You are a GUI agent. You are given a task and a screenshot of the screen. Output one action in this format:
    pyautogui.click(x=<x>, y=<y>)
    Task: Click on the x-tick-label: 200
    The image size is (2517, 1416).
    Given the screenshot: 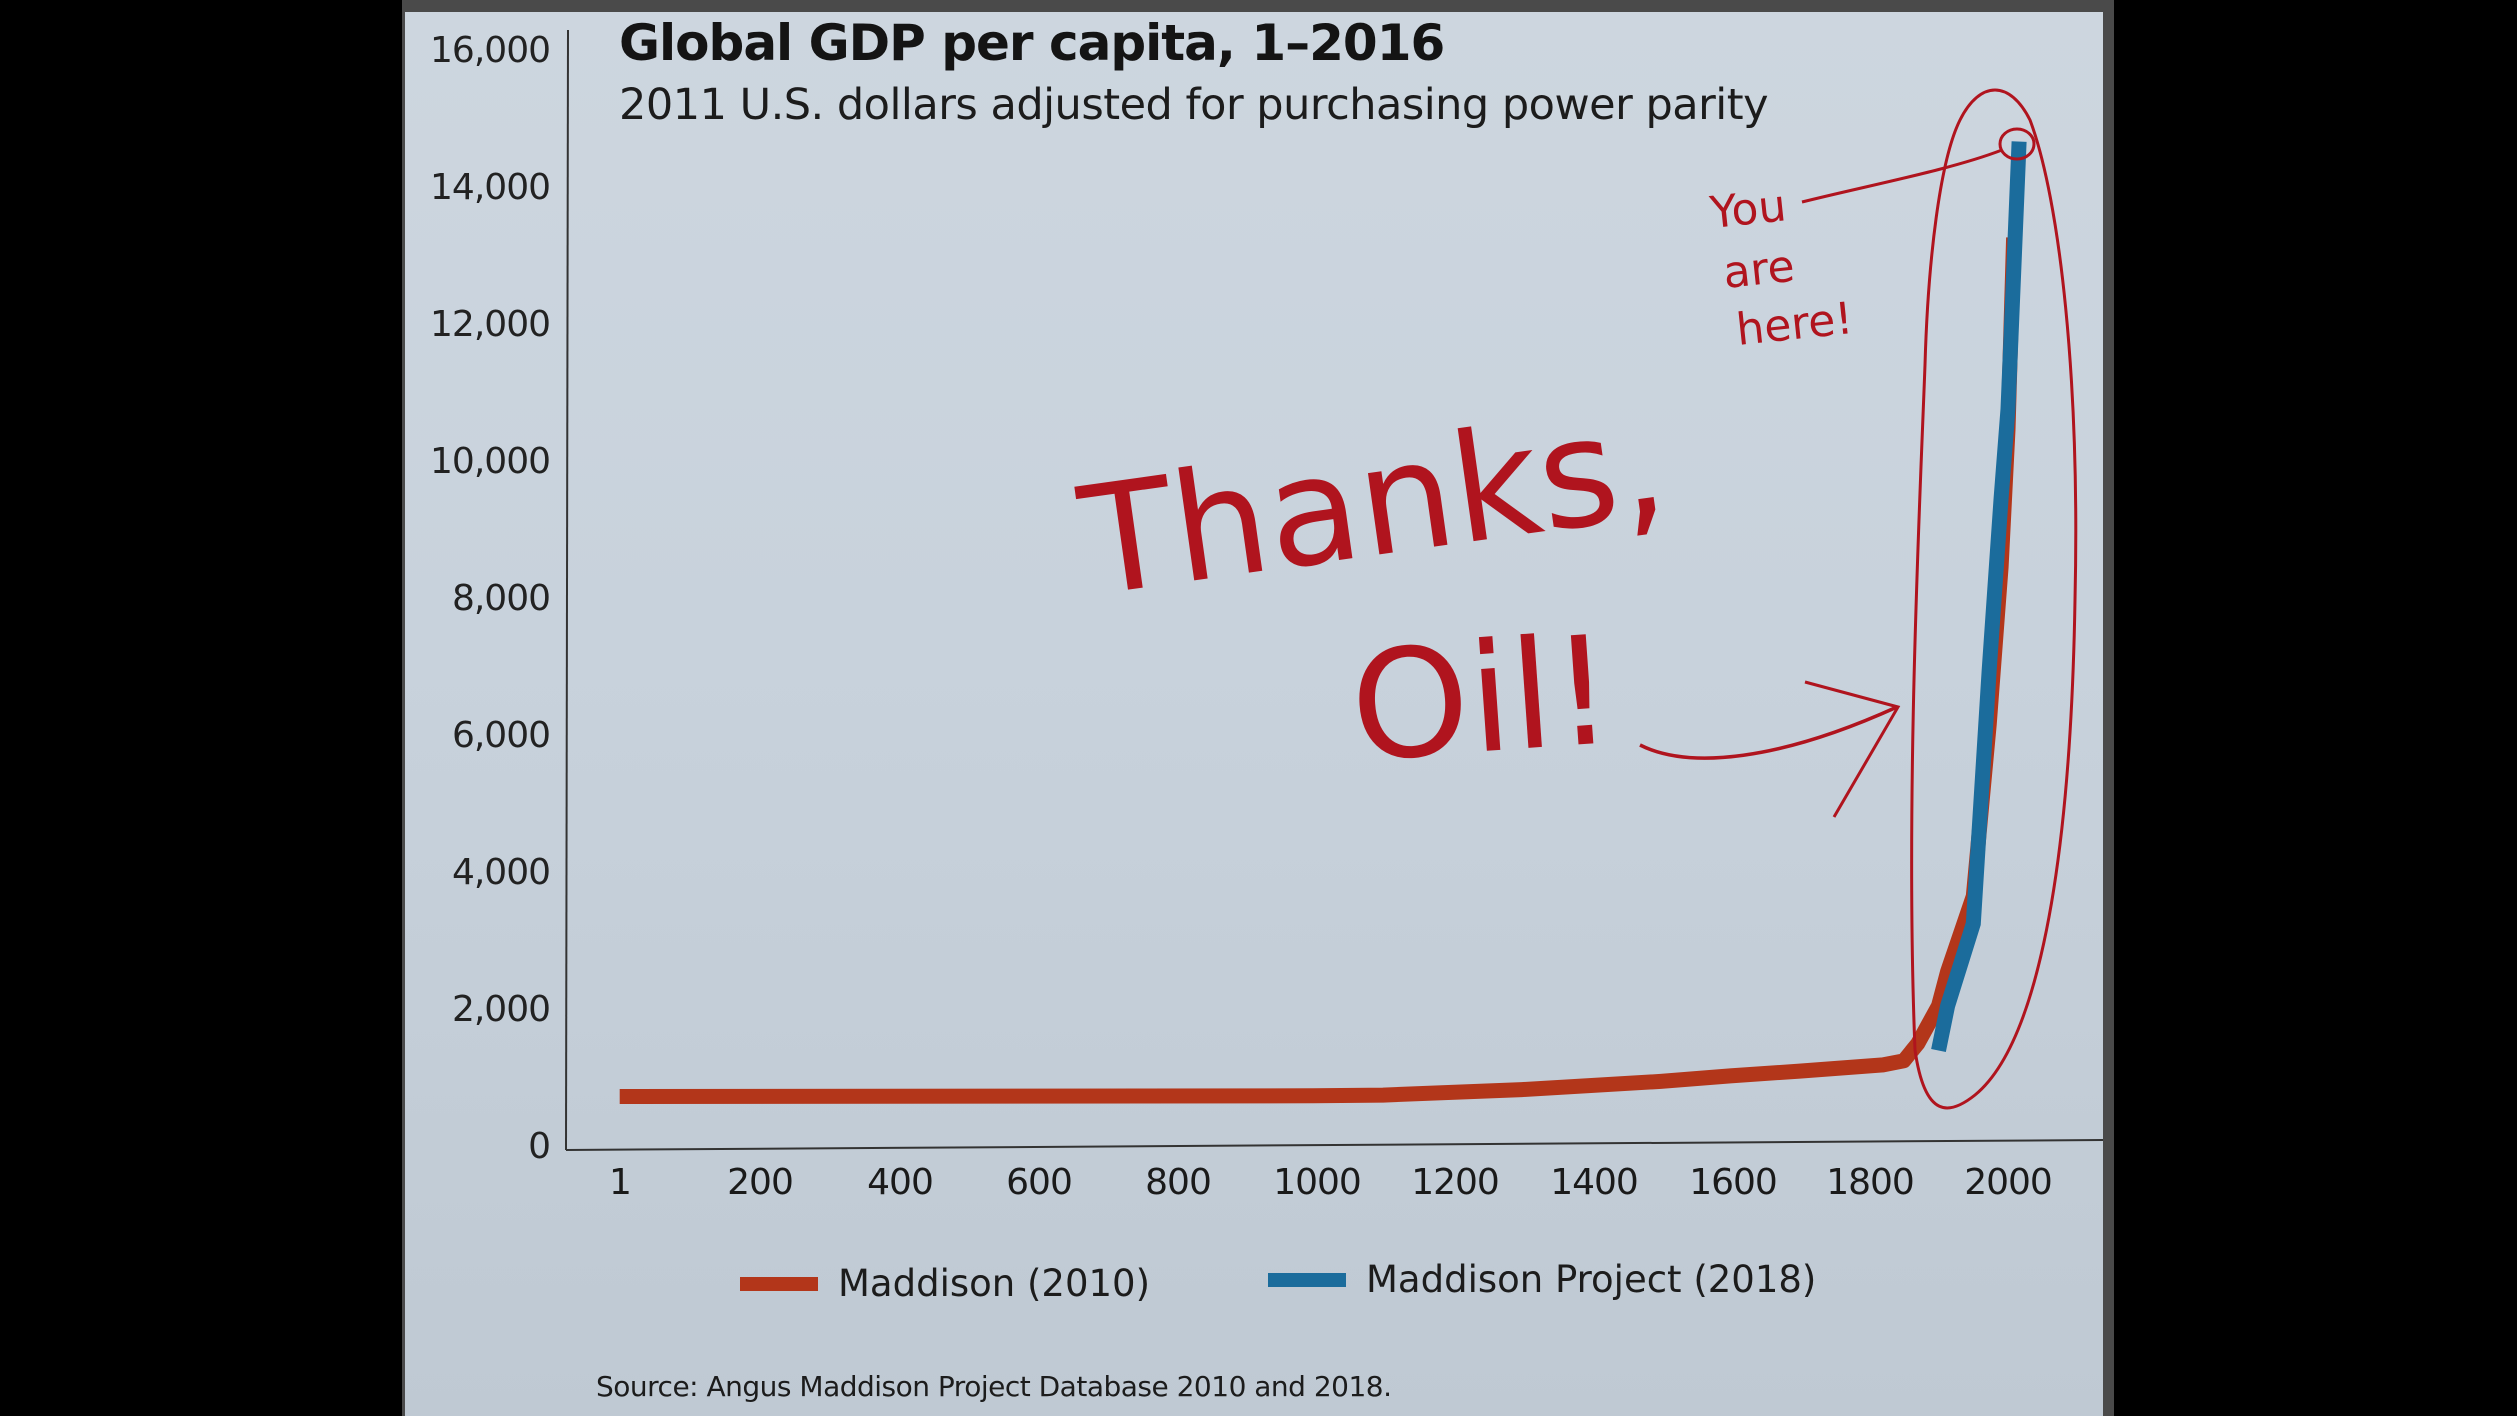 What is the action you would take?
    pyautogui.click(x=760, y=1182)
    